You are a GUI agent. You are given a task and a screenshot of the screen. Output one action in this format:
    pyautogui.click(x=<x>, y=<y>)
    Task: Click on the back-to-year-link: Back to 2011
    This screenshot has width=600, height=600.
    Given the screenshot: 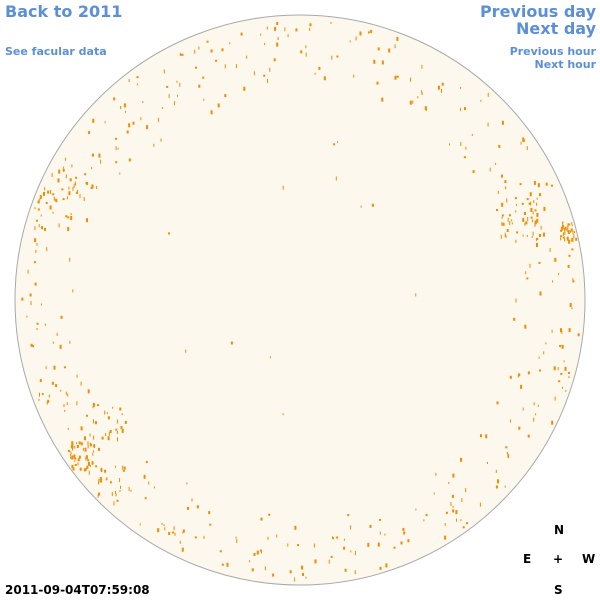 What is the action you would take?
    pyautogui.click(x=64, y=11)
    